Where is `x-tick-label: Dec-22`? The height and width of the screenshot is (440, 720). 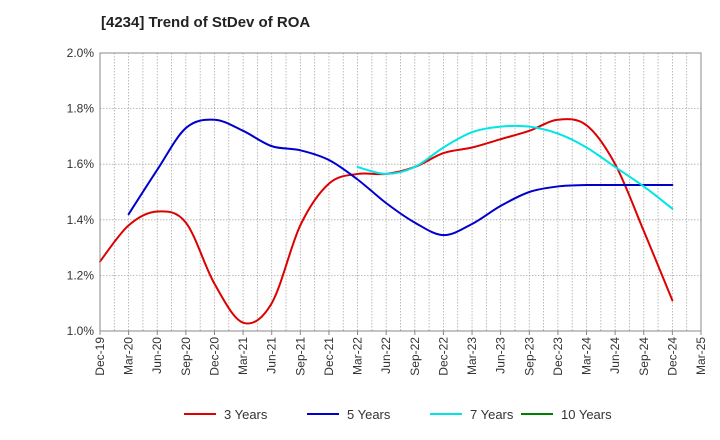 x-tick-label: Dec-22 is located at coordinates (443, 356).